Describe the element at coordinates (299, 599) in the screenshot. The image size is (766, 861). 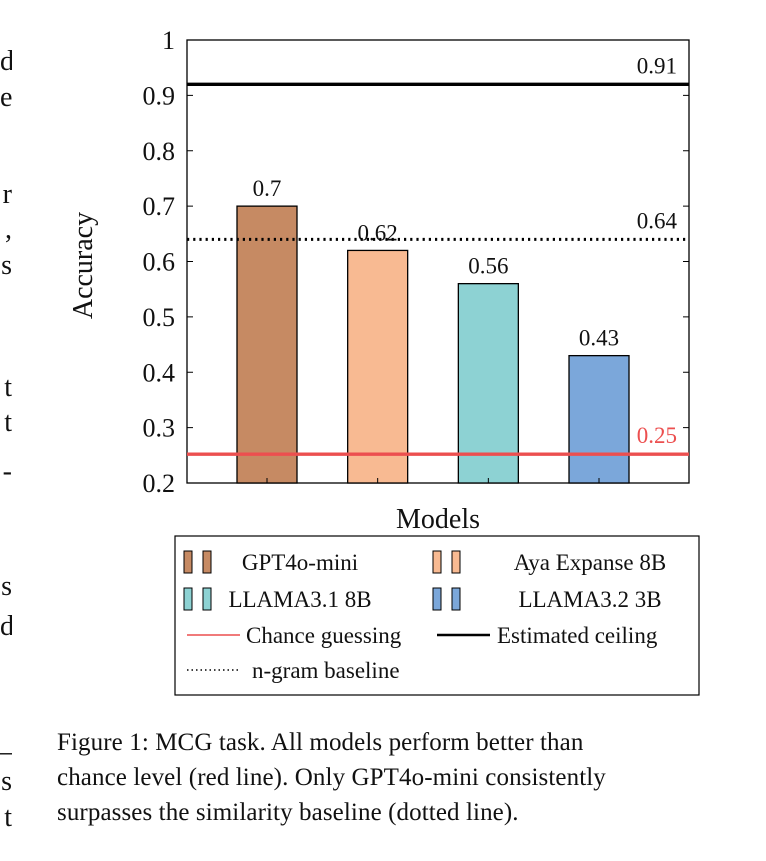
I see `legend-label: LLAMA3.1 8B` at that location.